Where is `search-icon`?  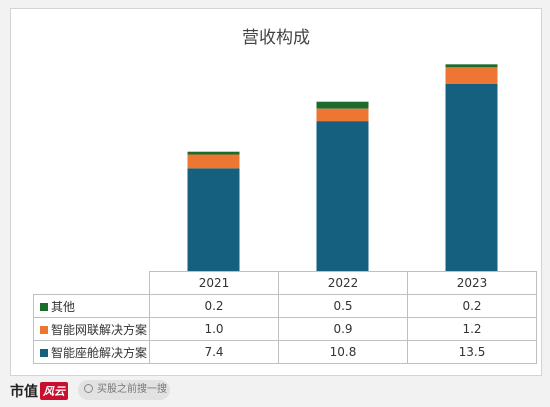
search-icon is located at coordinates (88, 388).